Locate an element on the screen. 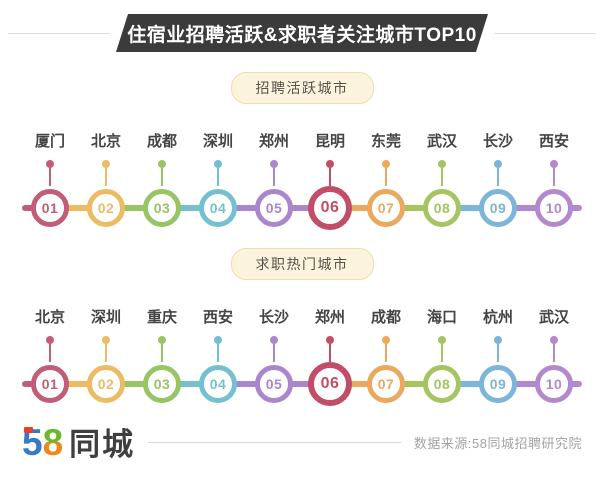 This screenshot has width=604, height=502. rank-item: 武汉 08 is located at coordinates (442, 182).